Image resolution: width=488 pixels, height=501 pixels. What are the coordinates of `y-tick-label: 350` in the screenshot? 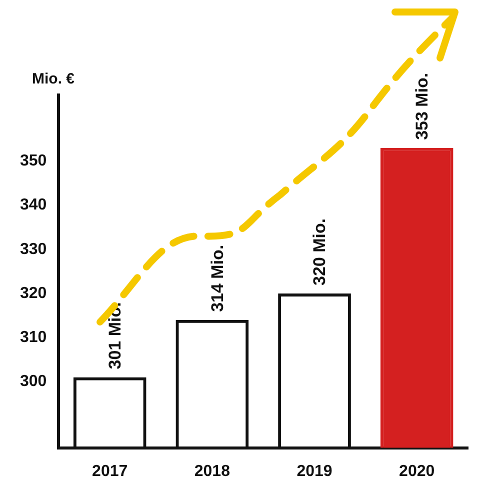 It's located at (33, 161).